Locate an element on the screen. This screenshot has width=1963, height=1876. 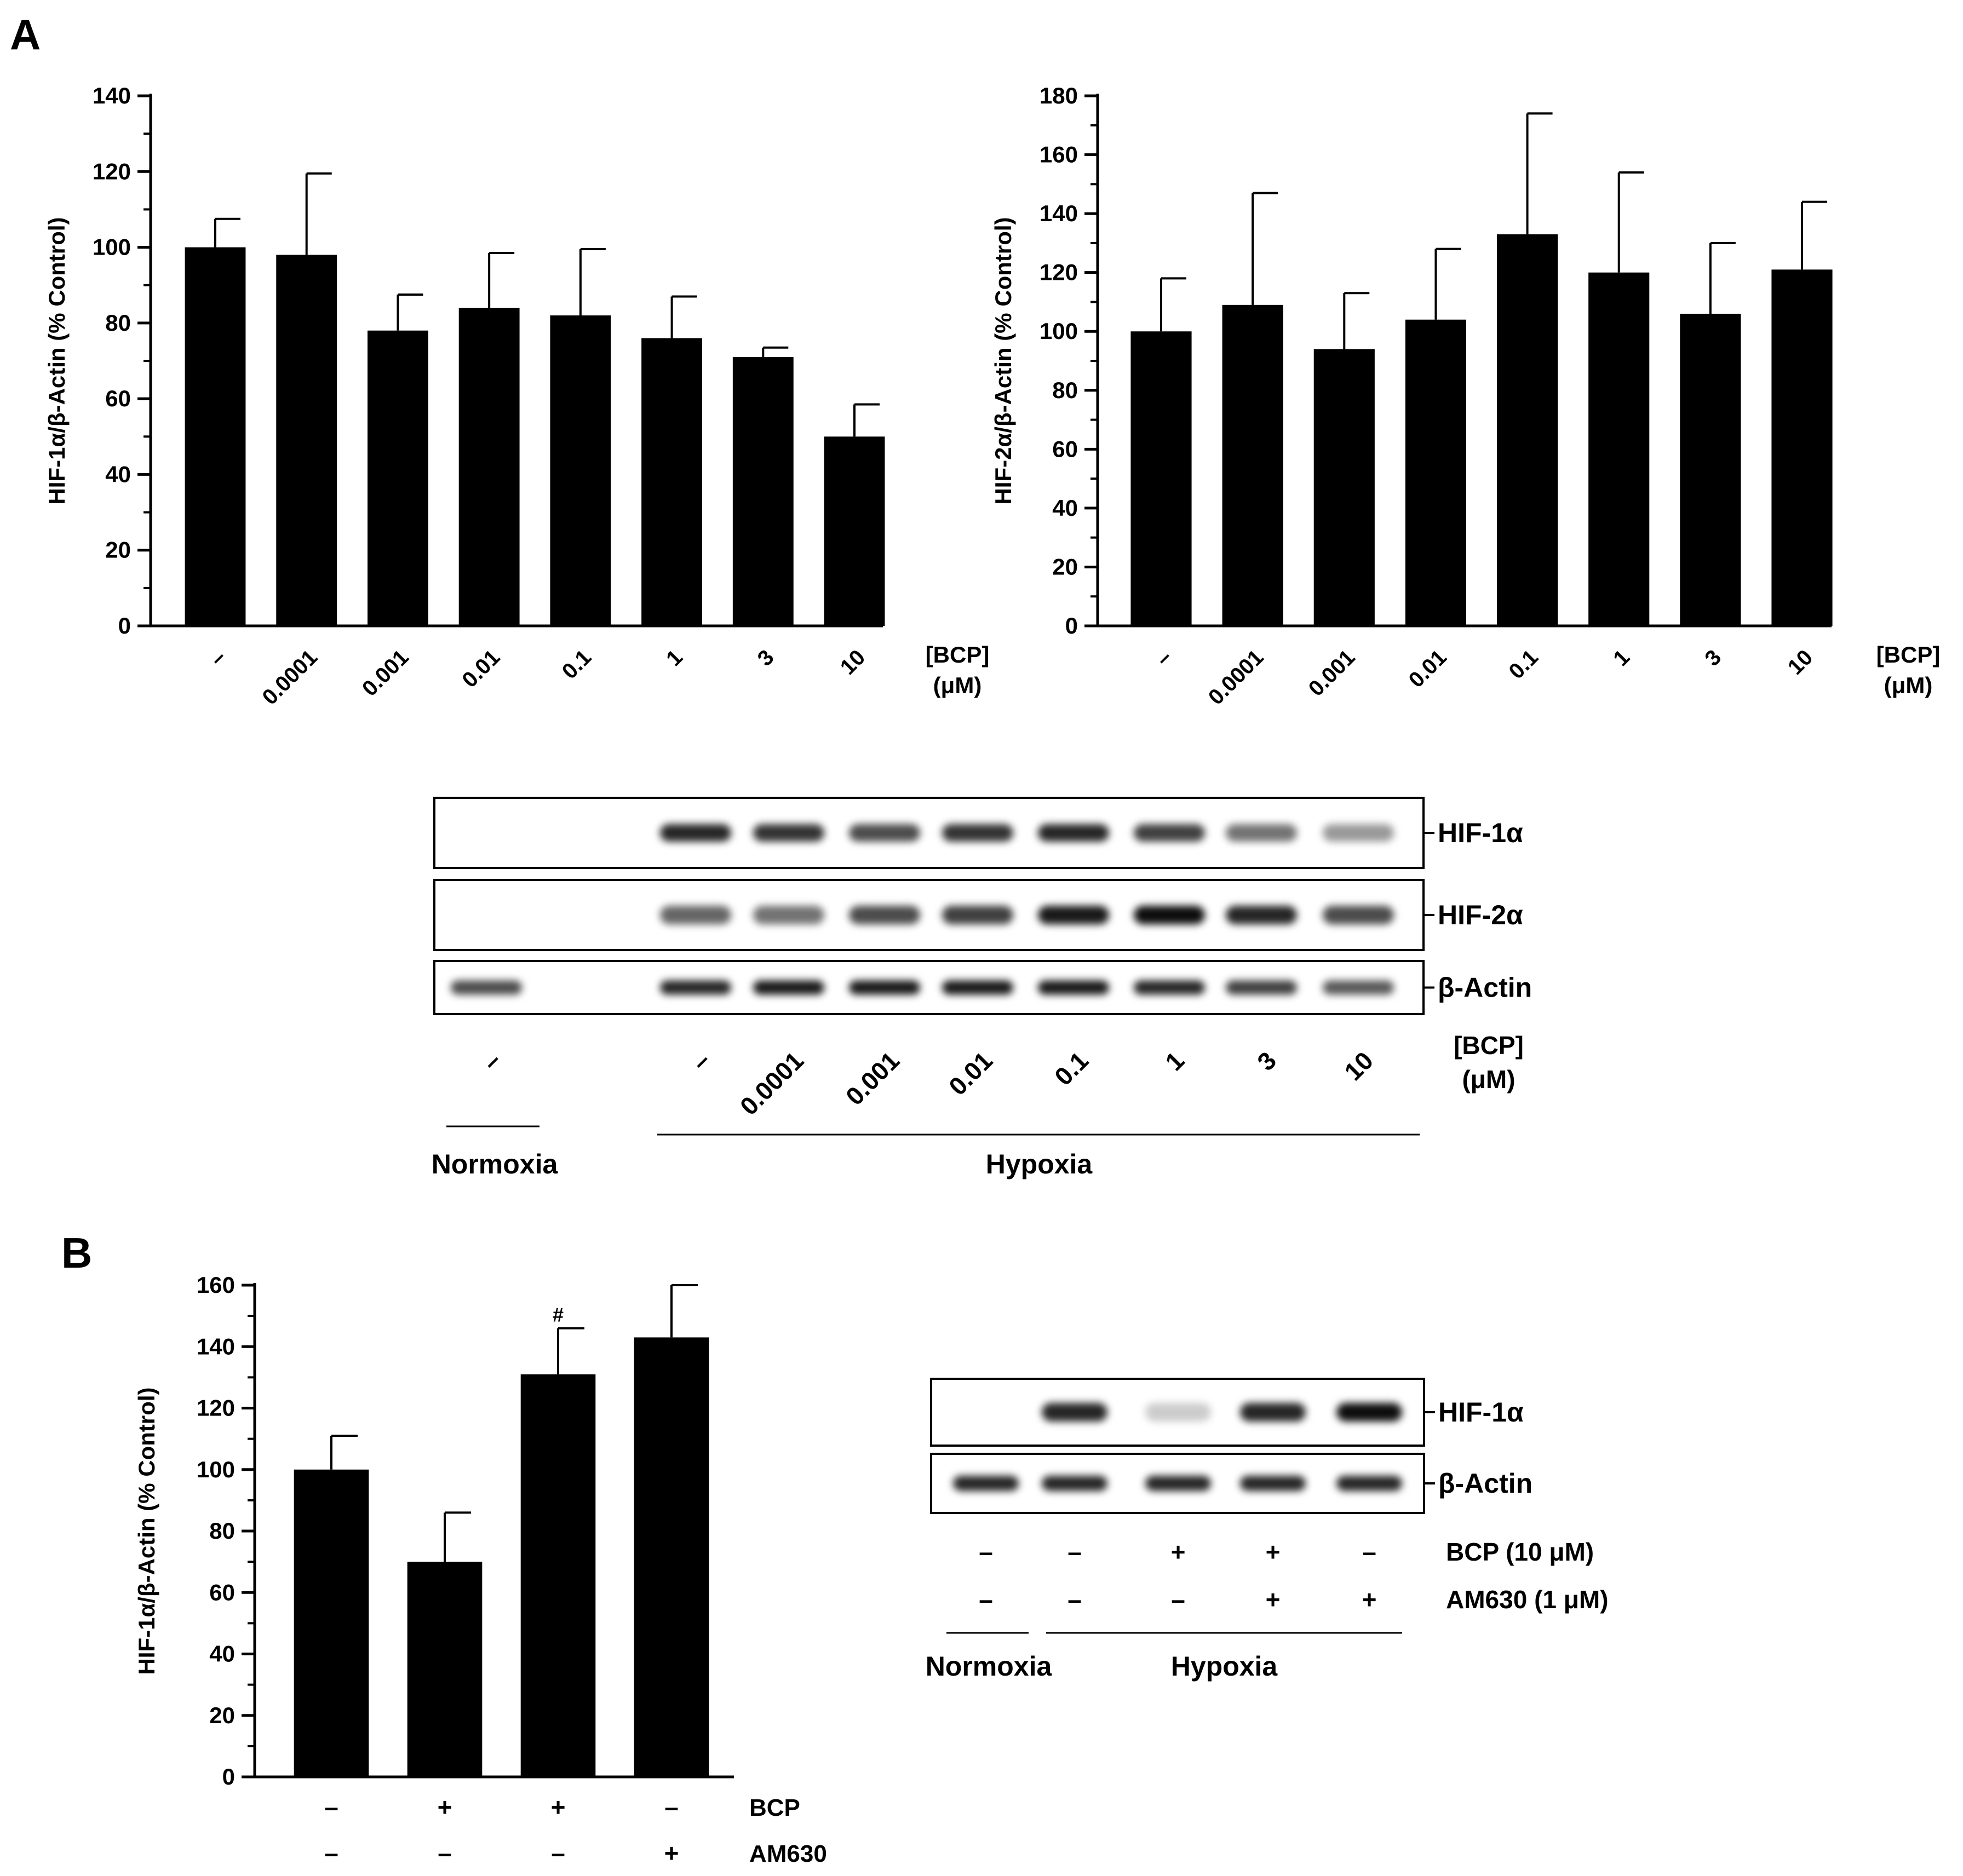
blot-lane-label: 0.01 is located at coordinates (971, 1073).